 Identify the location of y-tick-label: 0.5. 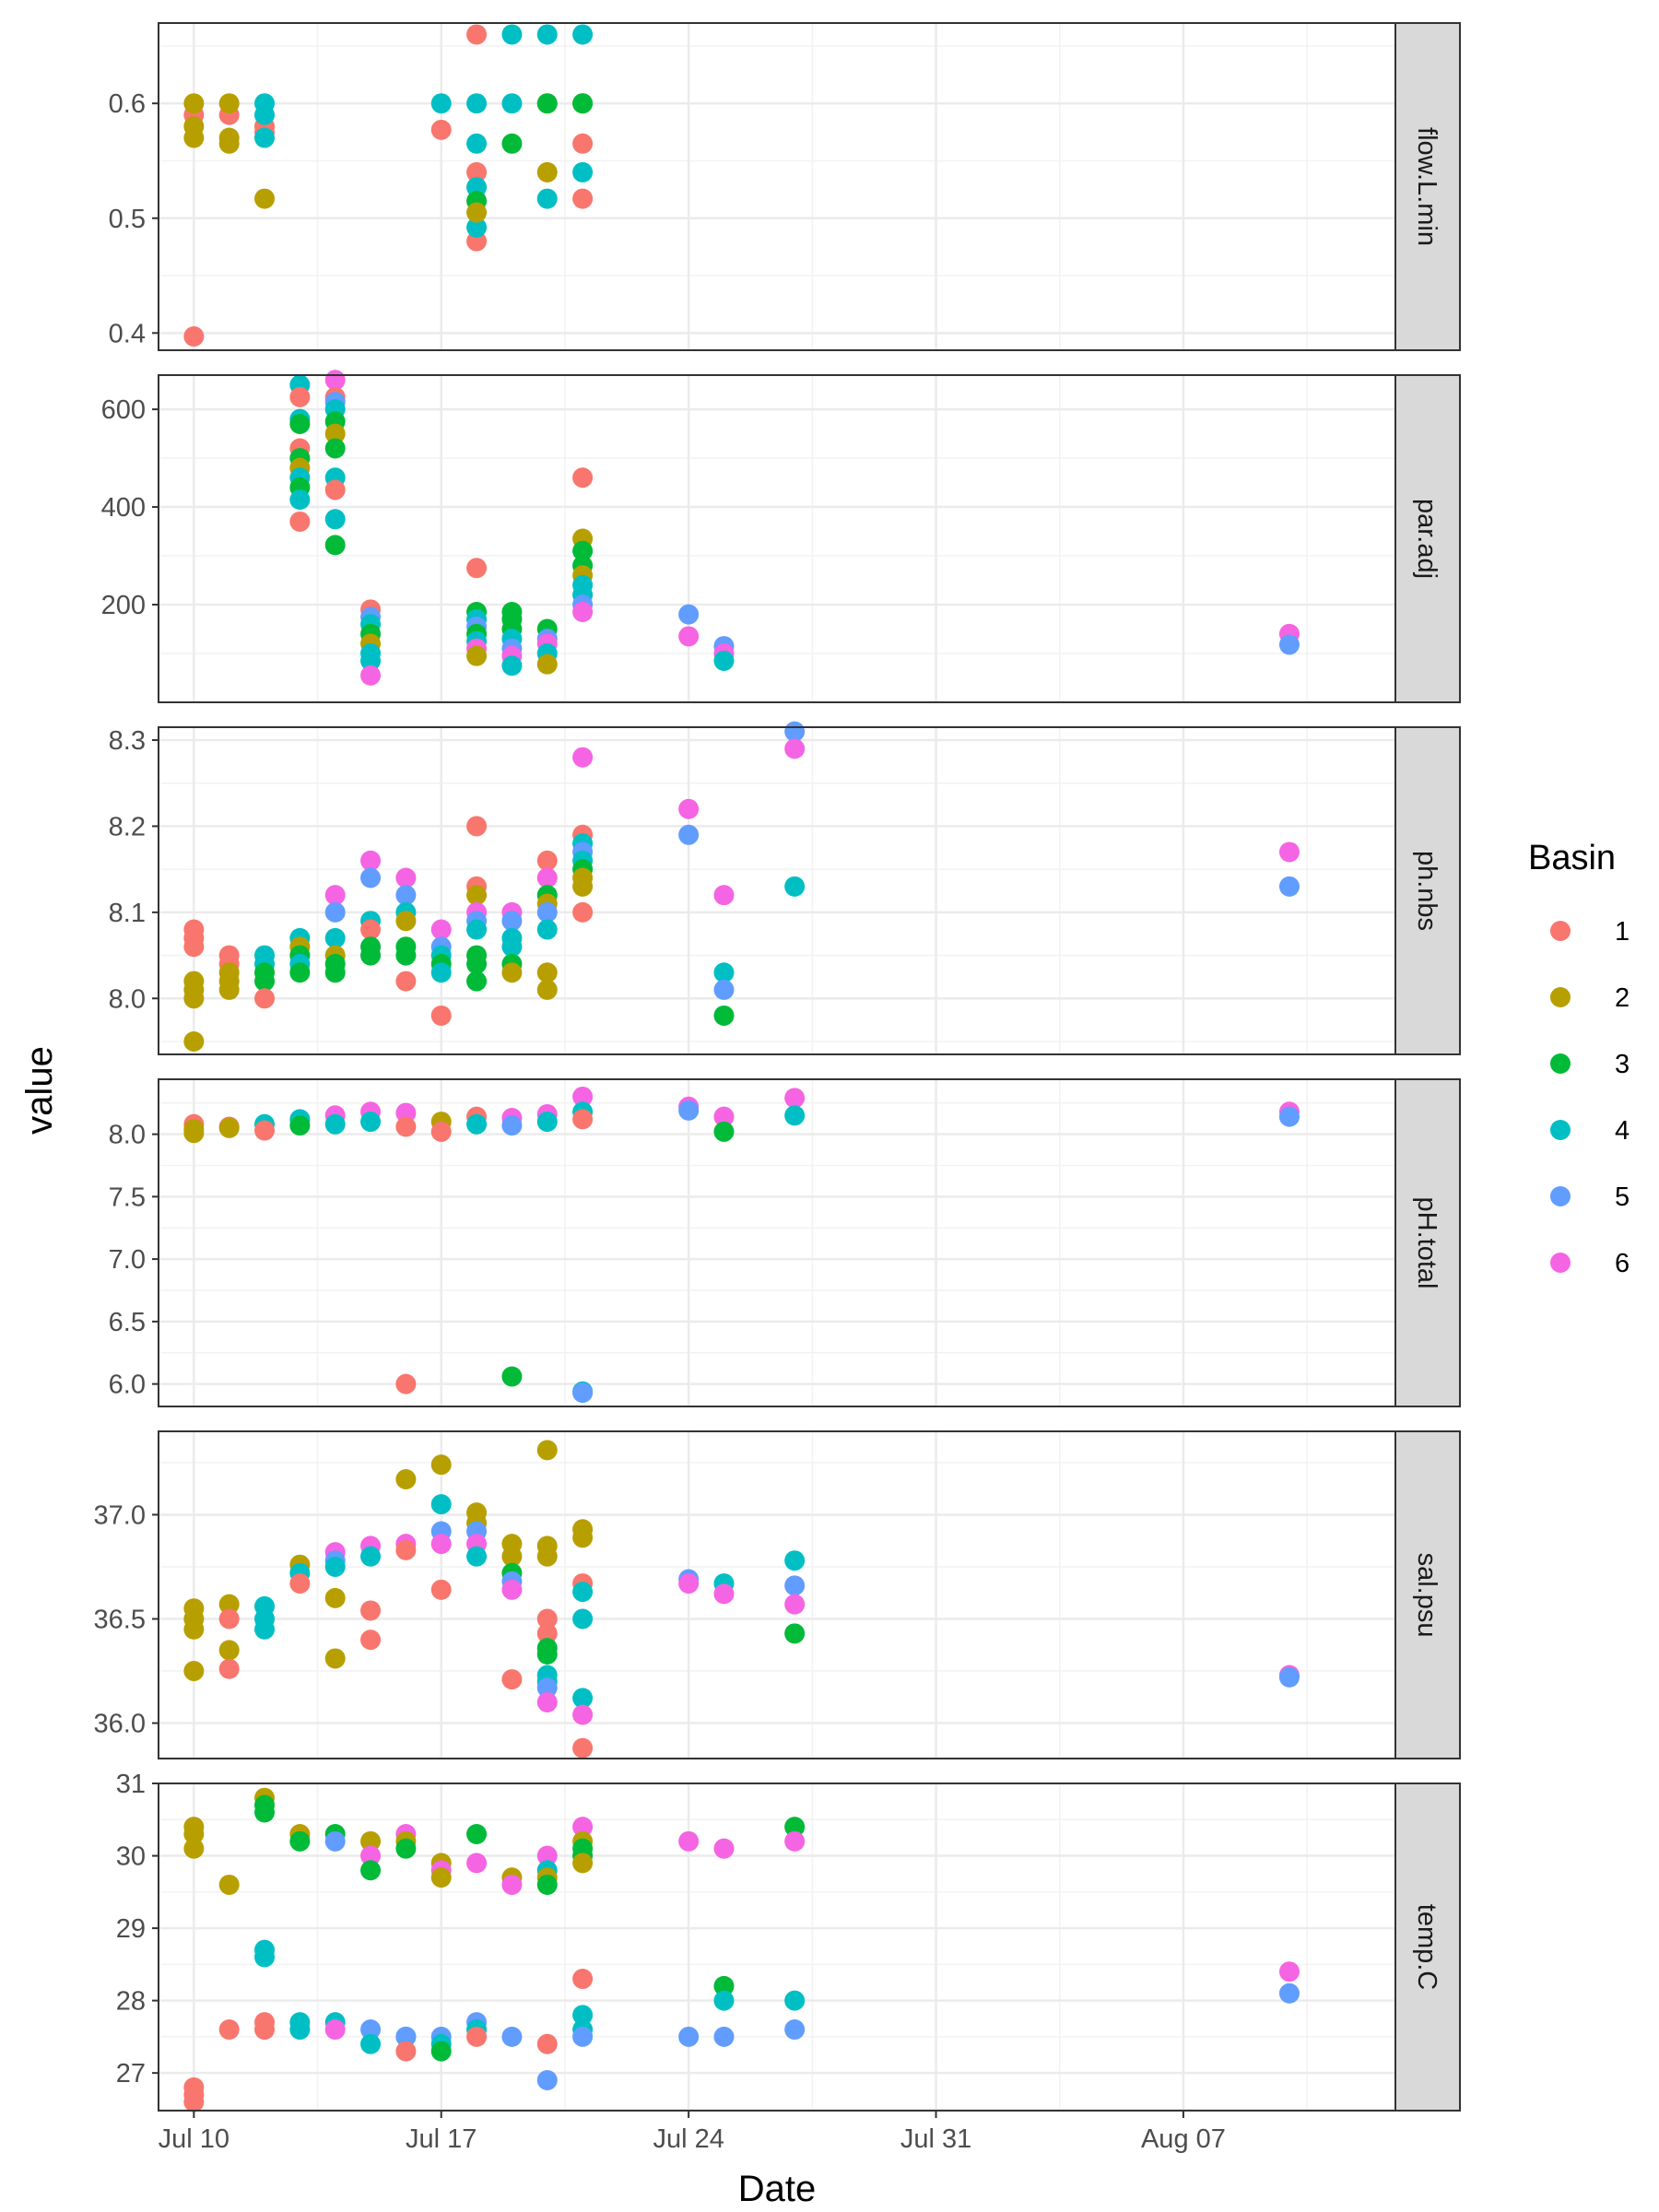
(127, 219).